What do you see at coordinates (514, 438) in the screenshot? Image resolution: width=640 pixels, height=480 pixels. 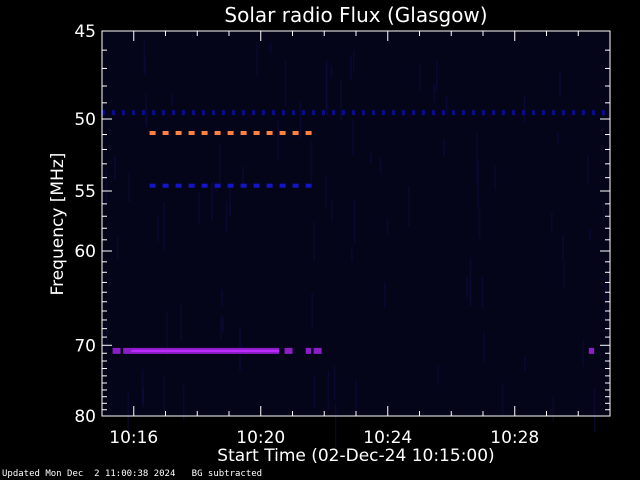 I see `x-tick-label: 10:28` at bounding box center [514, 438].